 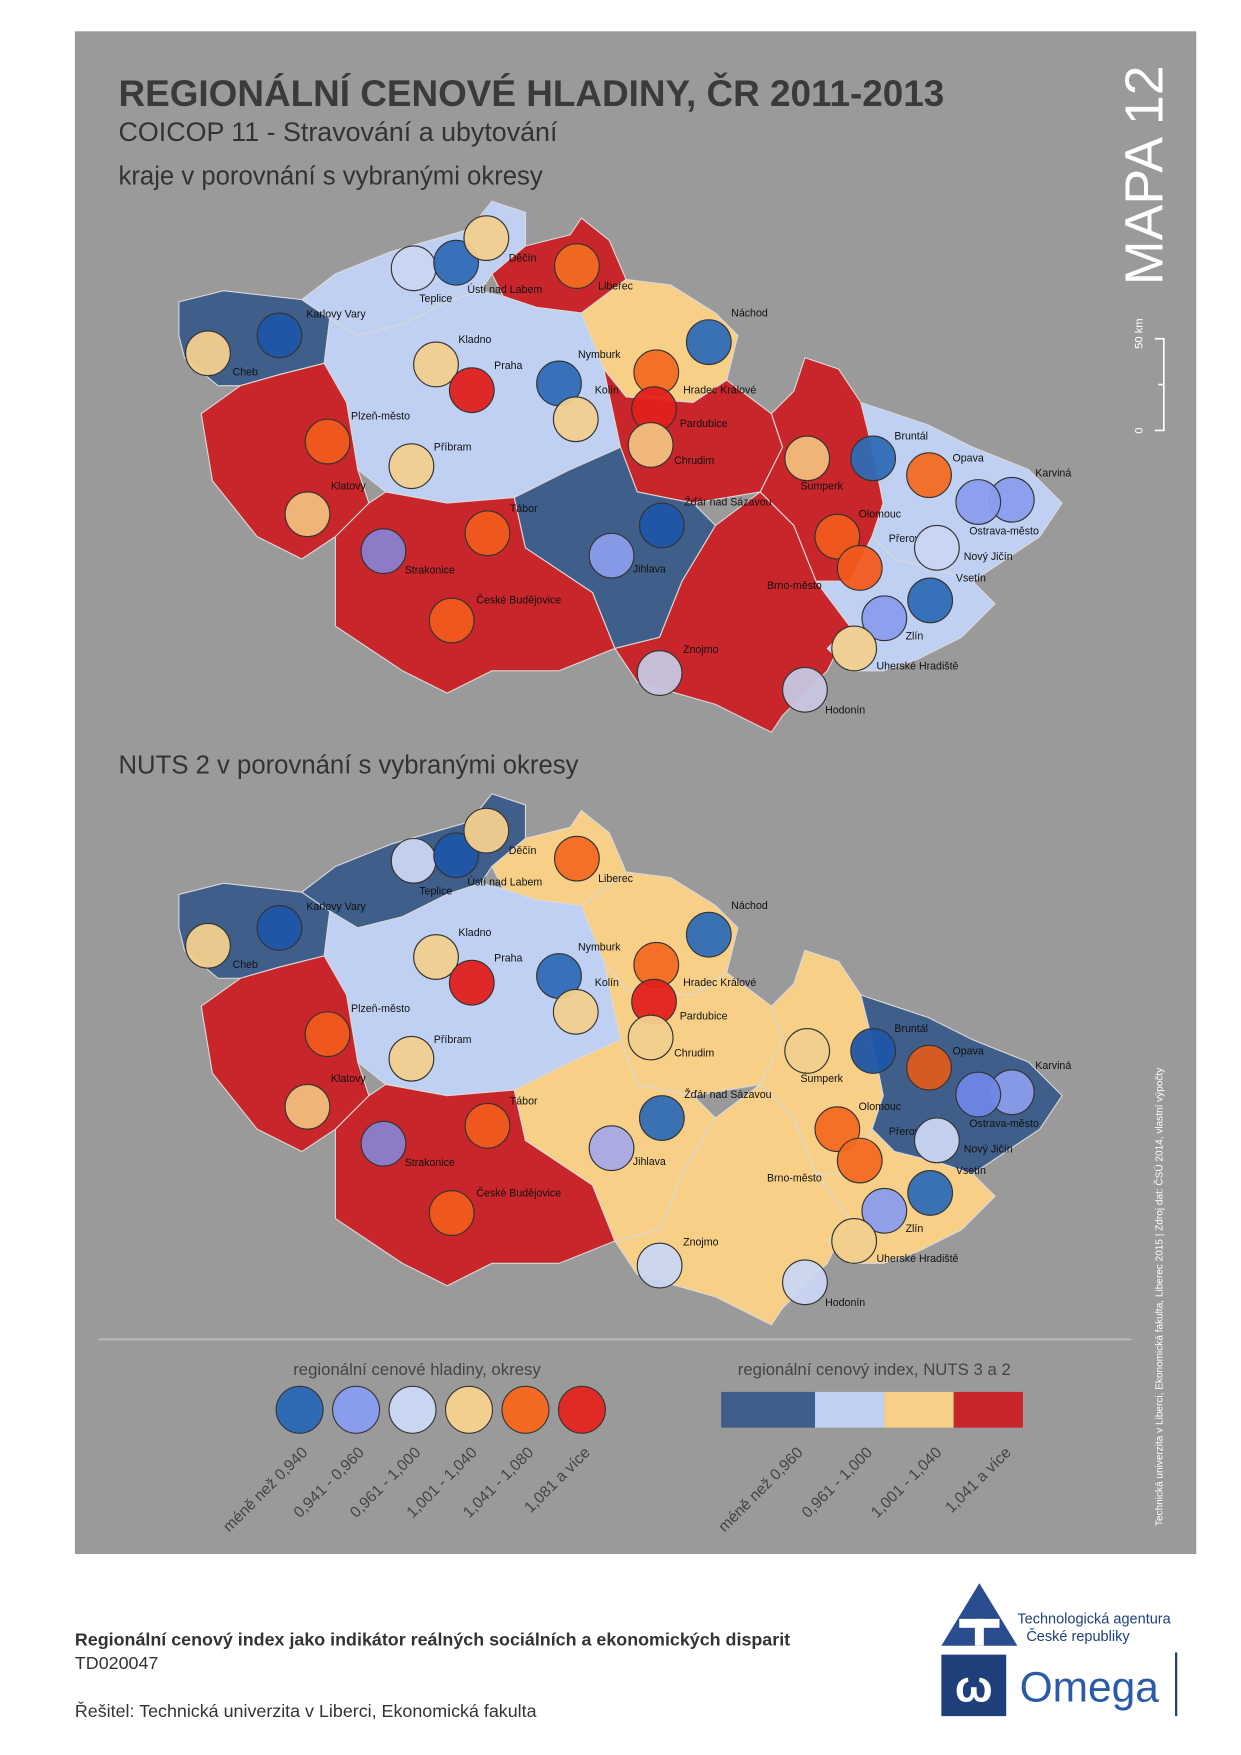 I want to click on map-heading: NUTS 2 v porovnání s vybranými okresy, so click(x=349, y=766).